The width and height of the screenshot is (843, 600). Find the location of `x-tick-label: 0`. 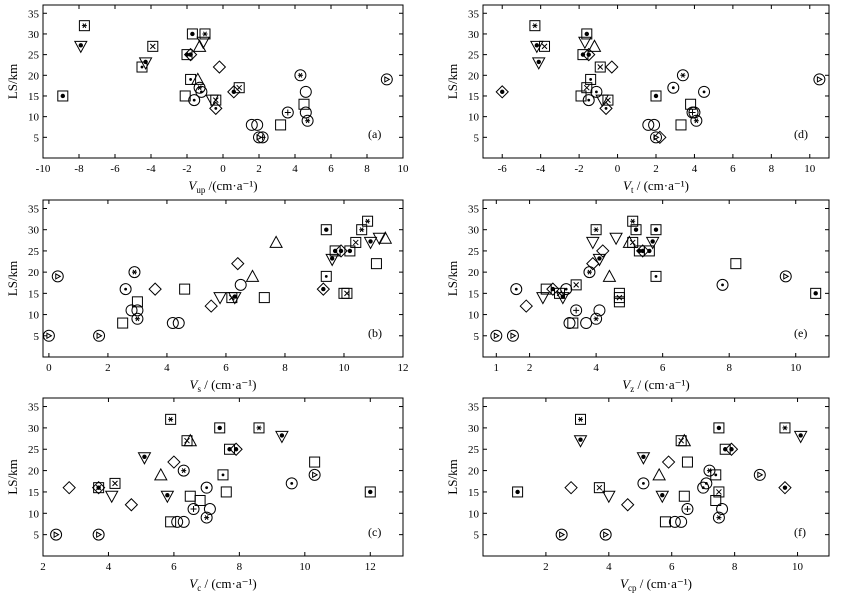

x-tick-label: 0 is located at coordinates (618, 169).